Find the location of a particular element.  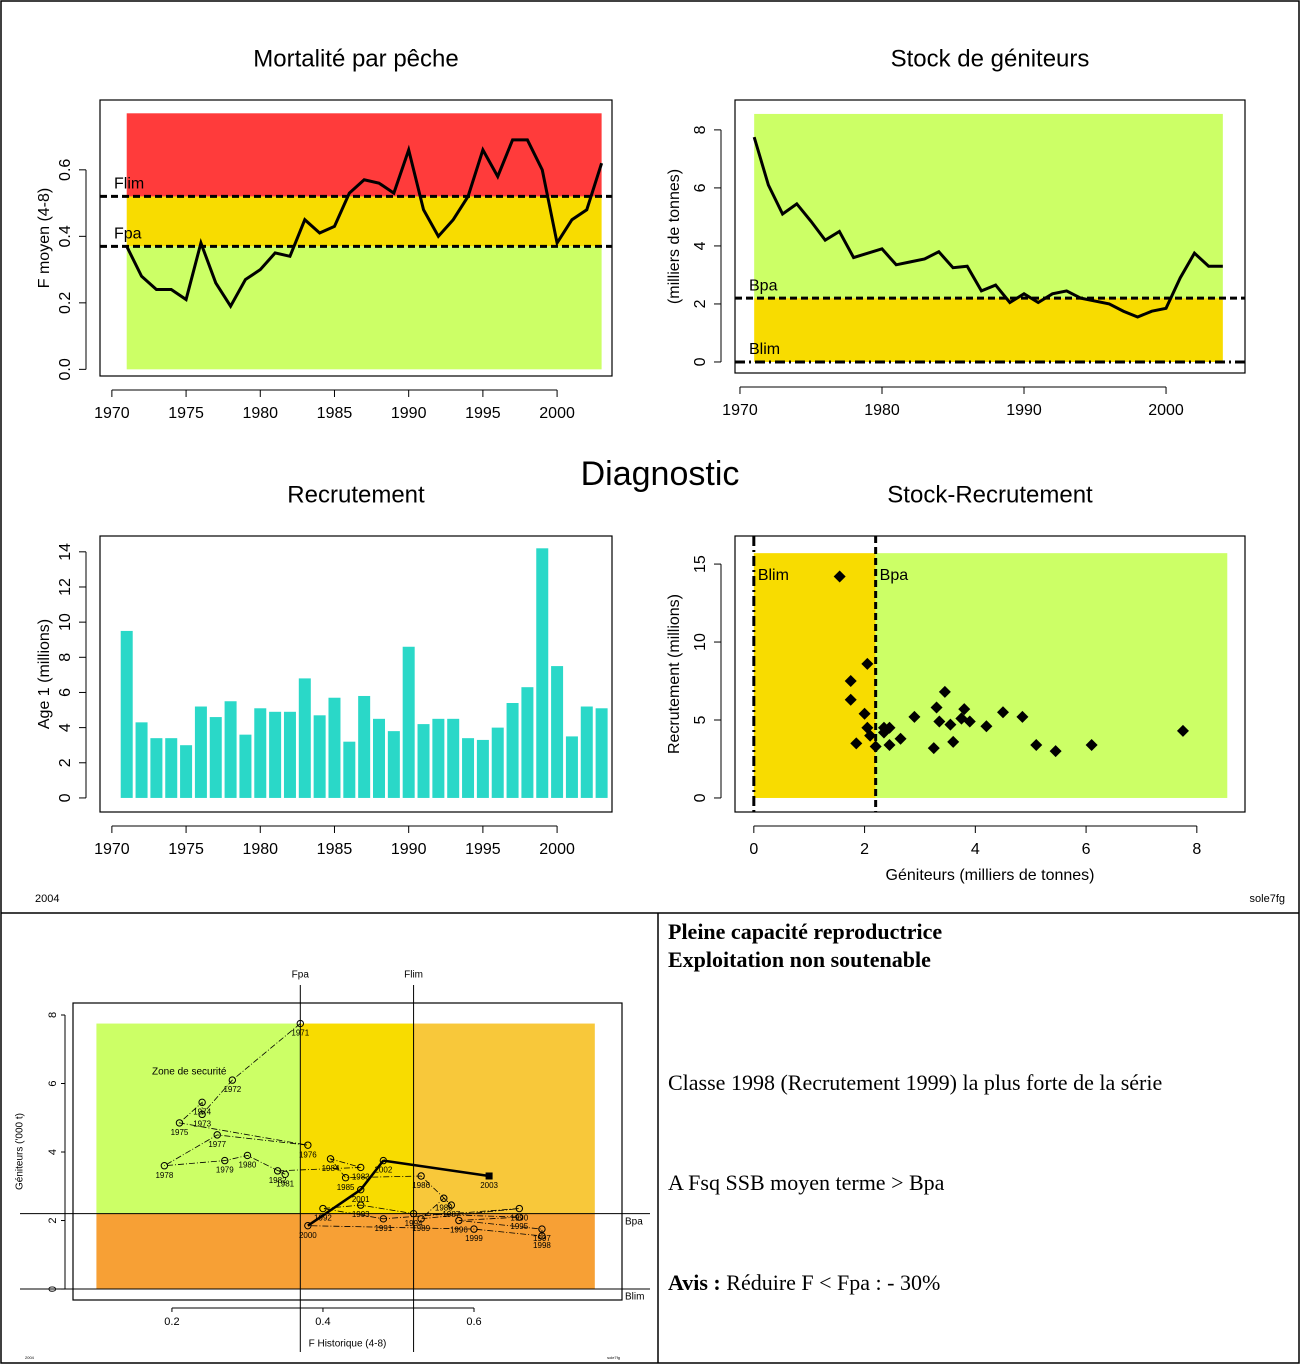

point-label: 1994 is located at coordinates (414, 1223).